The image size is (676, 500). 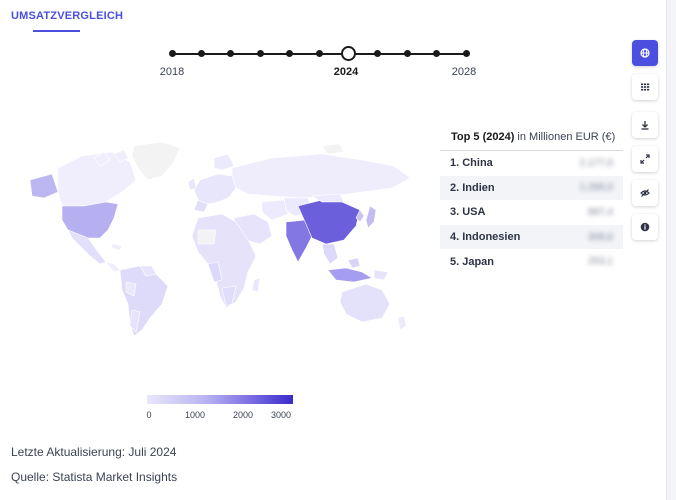 I want to click on legend-tick: 2000, so click(x=243, y=415).